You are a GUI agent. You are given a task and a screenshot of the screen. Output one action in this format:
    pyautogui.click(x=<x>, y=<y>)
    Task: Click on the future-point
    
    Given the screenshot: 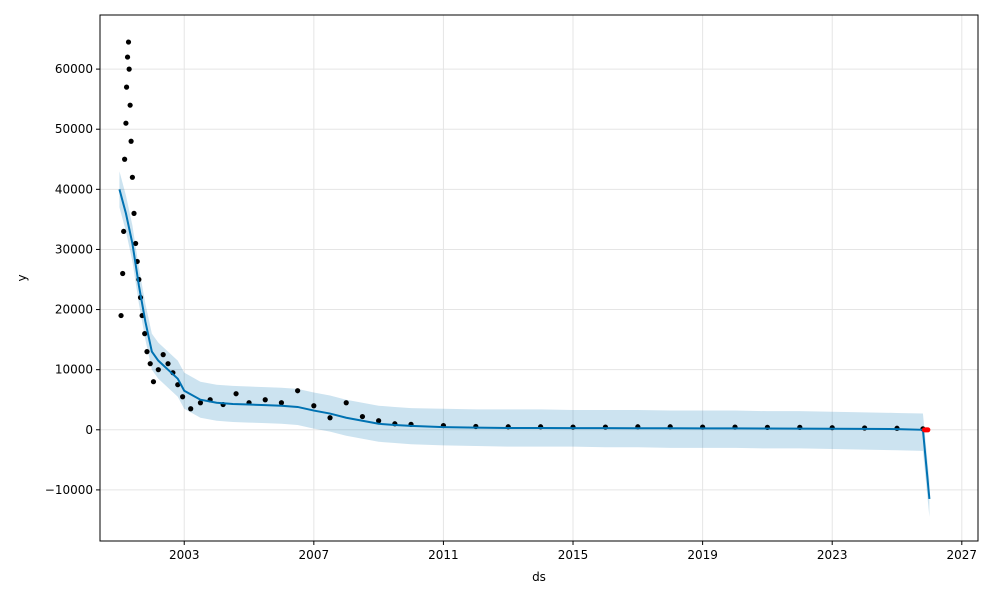 What is the action you would take?
    pyautogui.click(x=928, y=430)
    